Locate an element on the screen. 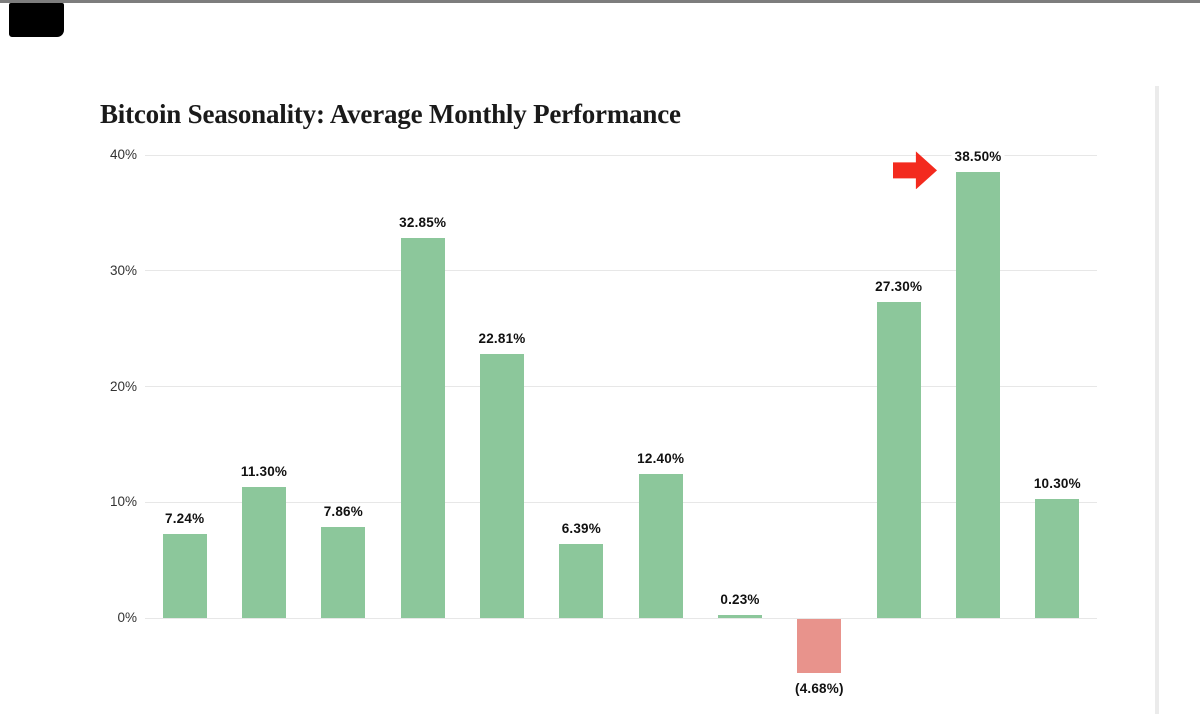 The image size is (1200, 714). bar-value-label: 10.30% is located at coordinates (1057, 483).